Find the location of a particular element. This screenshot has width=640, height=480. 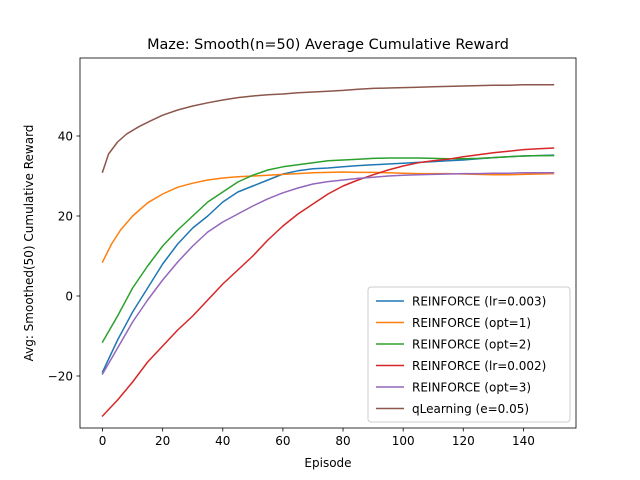

x-tick-label: 0 is located at coordinates (103, 441).